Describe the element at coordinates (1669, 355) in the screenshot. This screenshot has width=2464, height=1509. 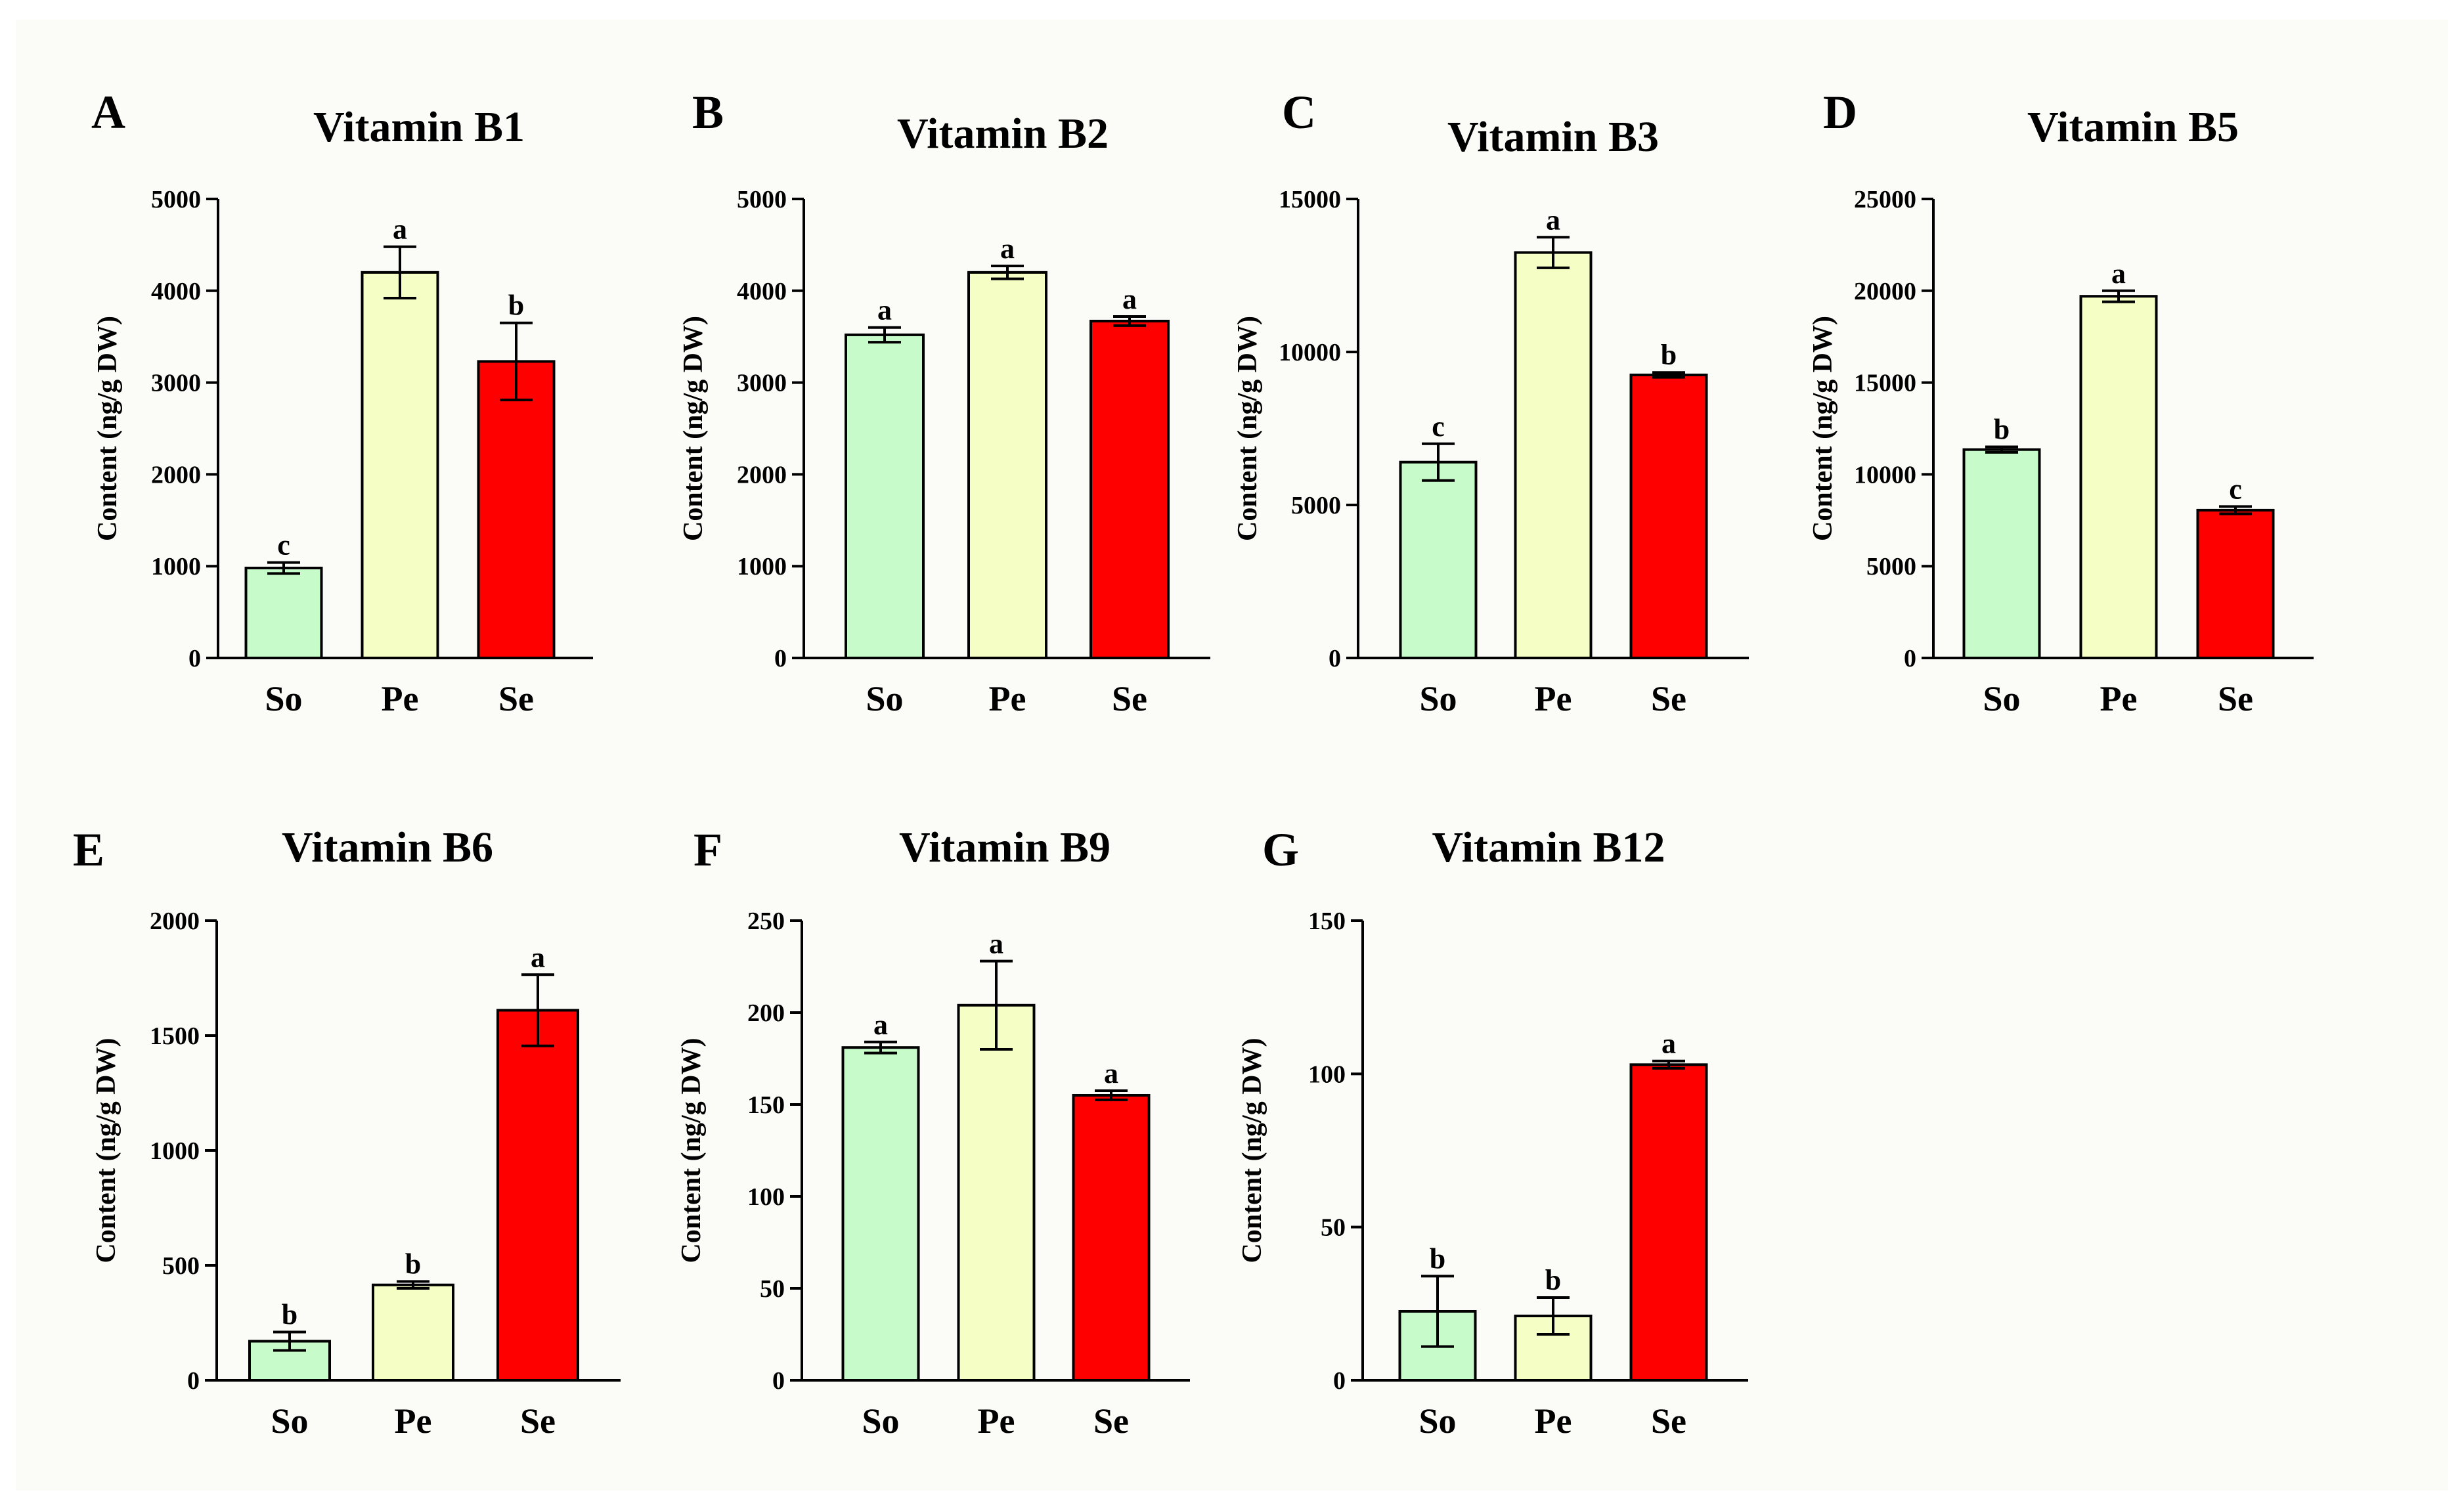
I see `significance-label-c-se: b` at that location.